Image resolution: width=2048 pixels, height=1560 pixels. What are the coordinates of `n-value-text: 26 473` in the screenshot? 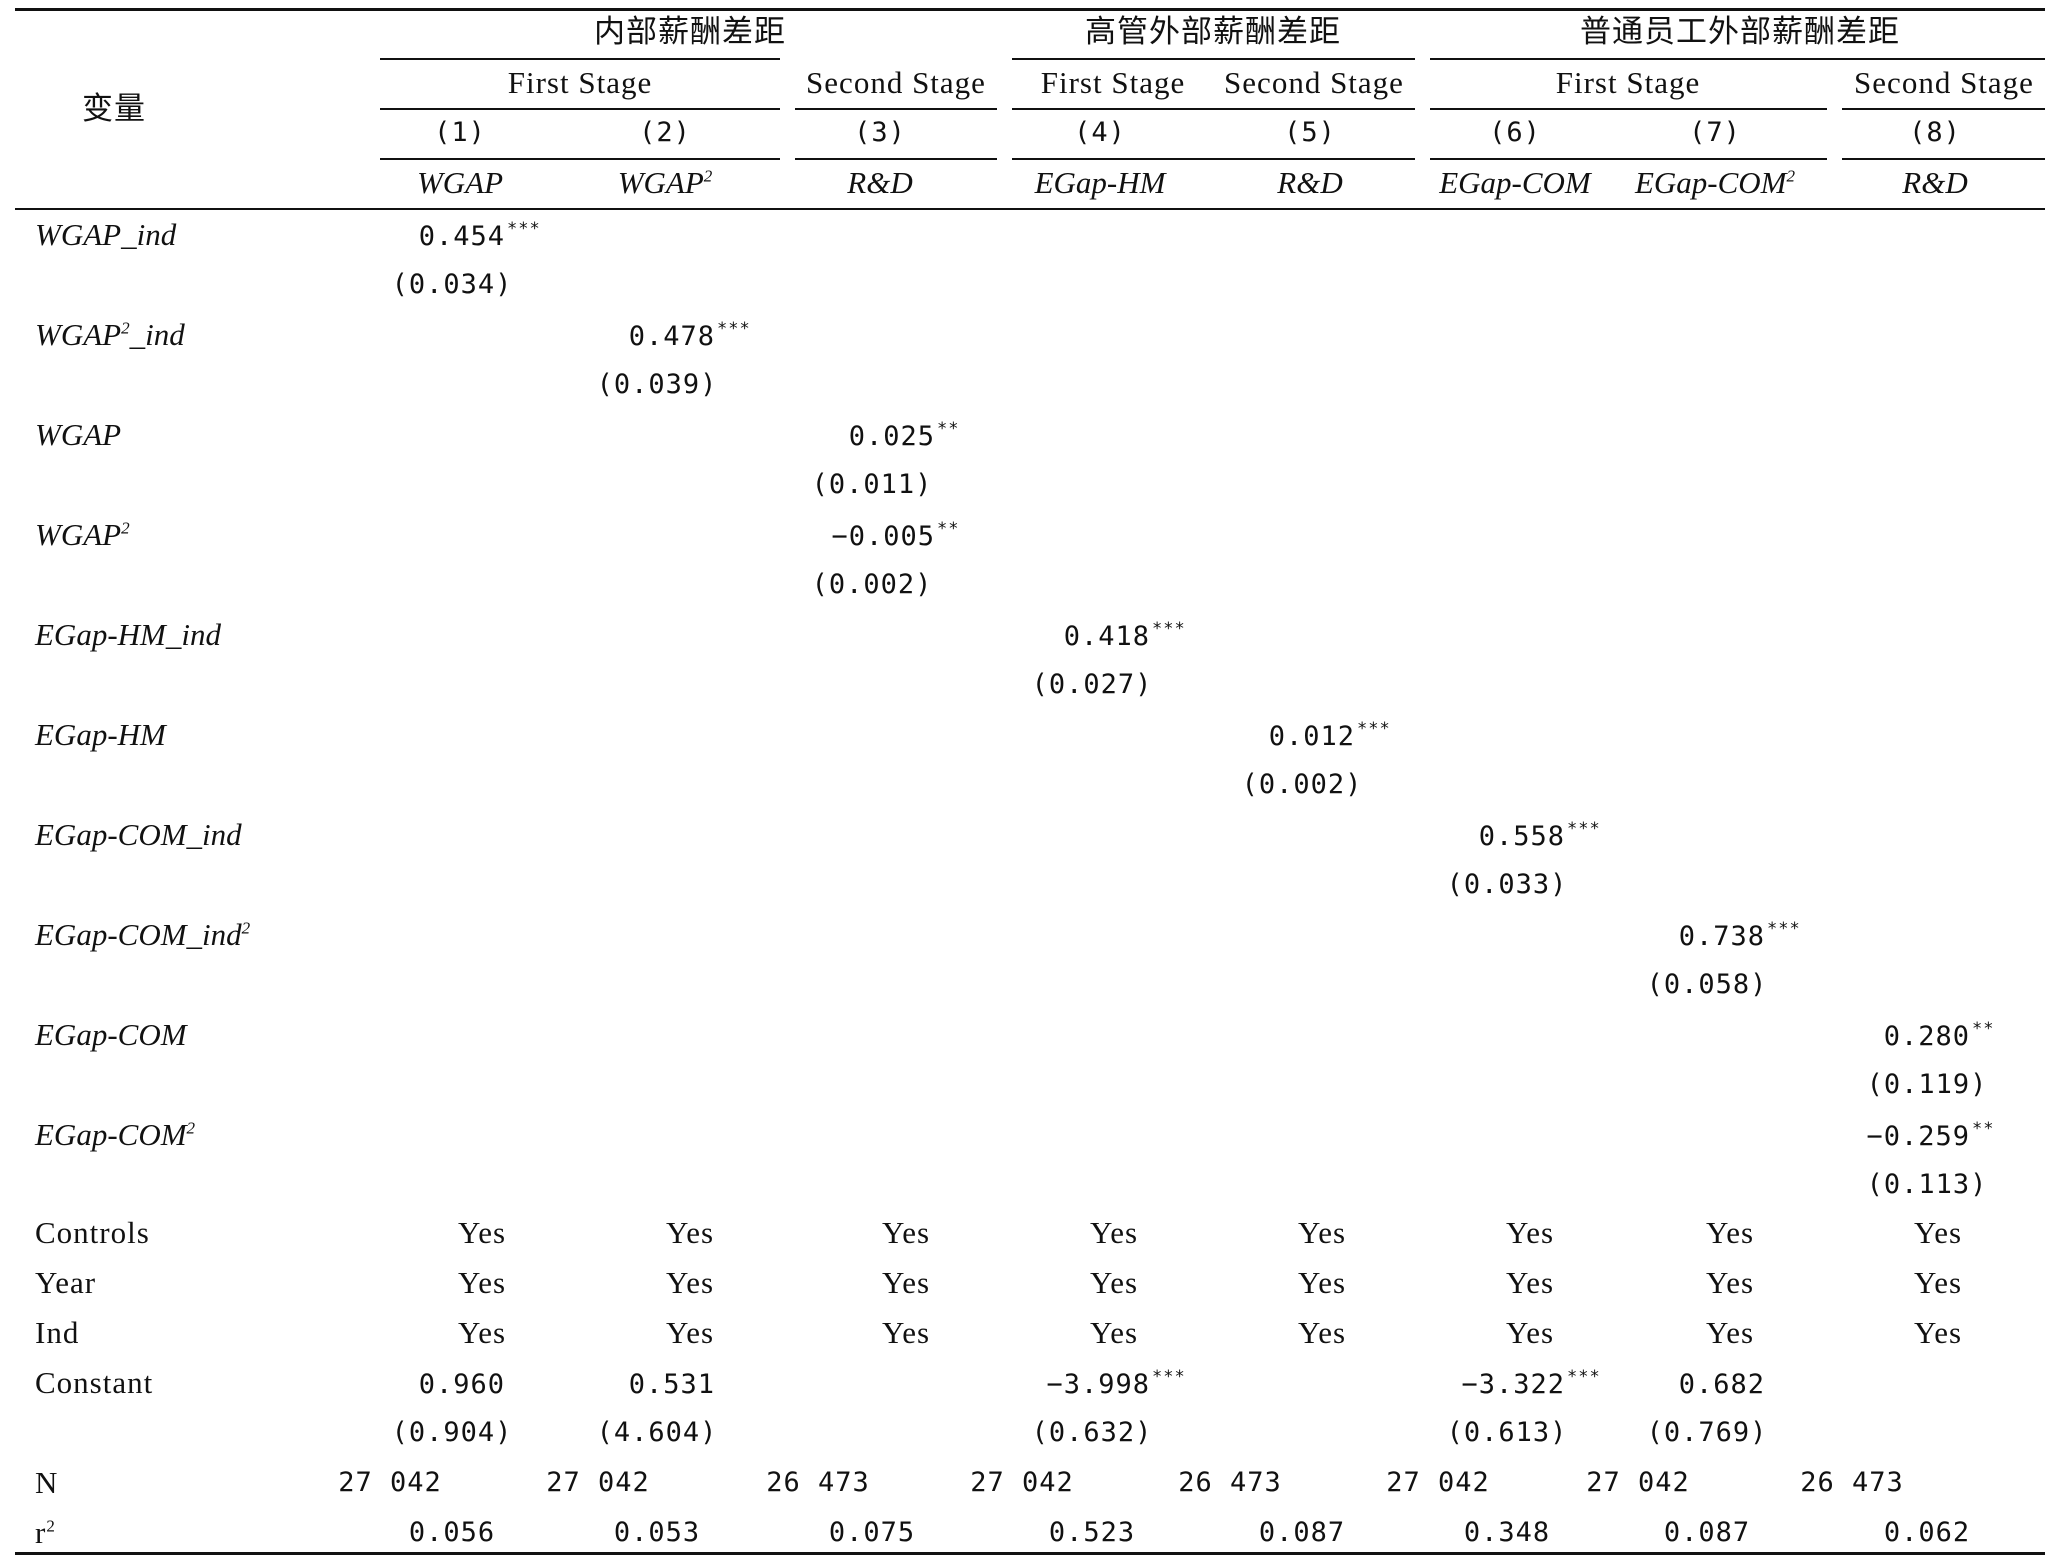 It's located at (818, 1482).